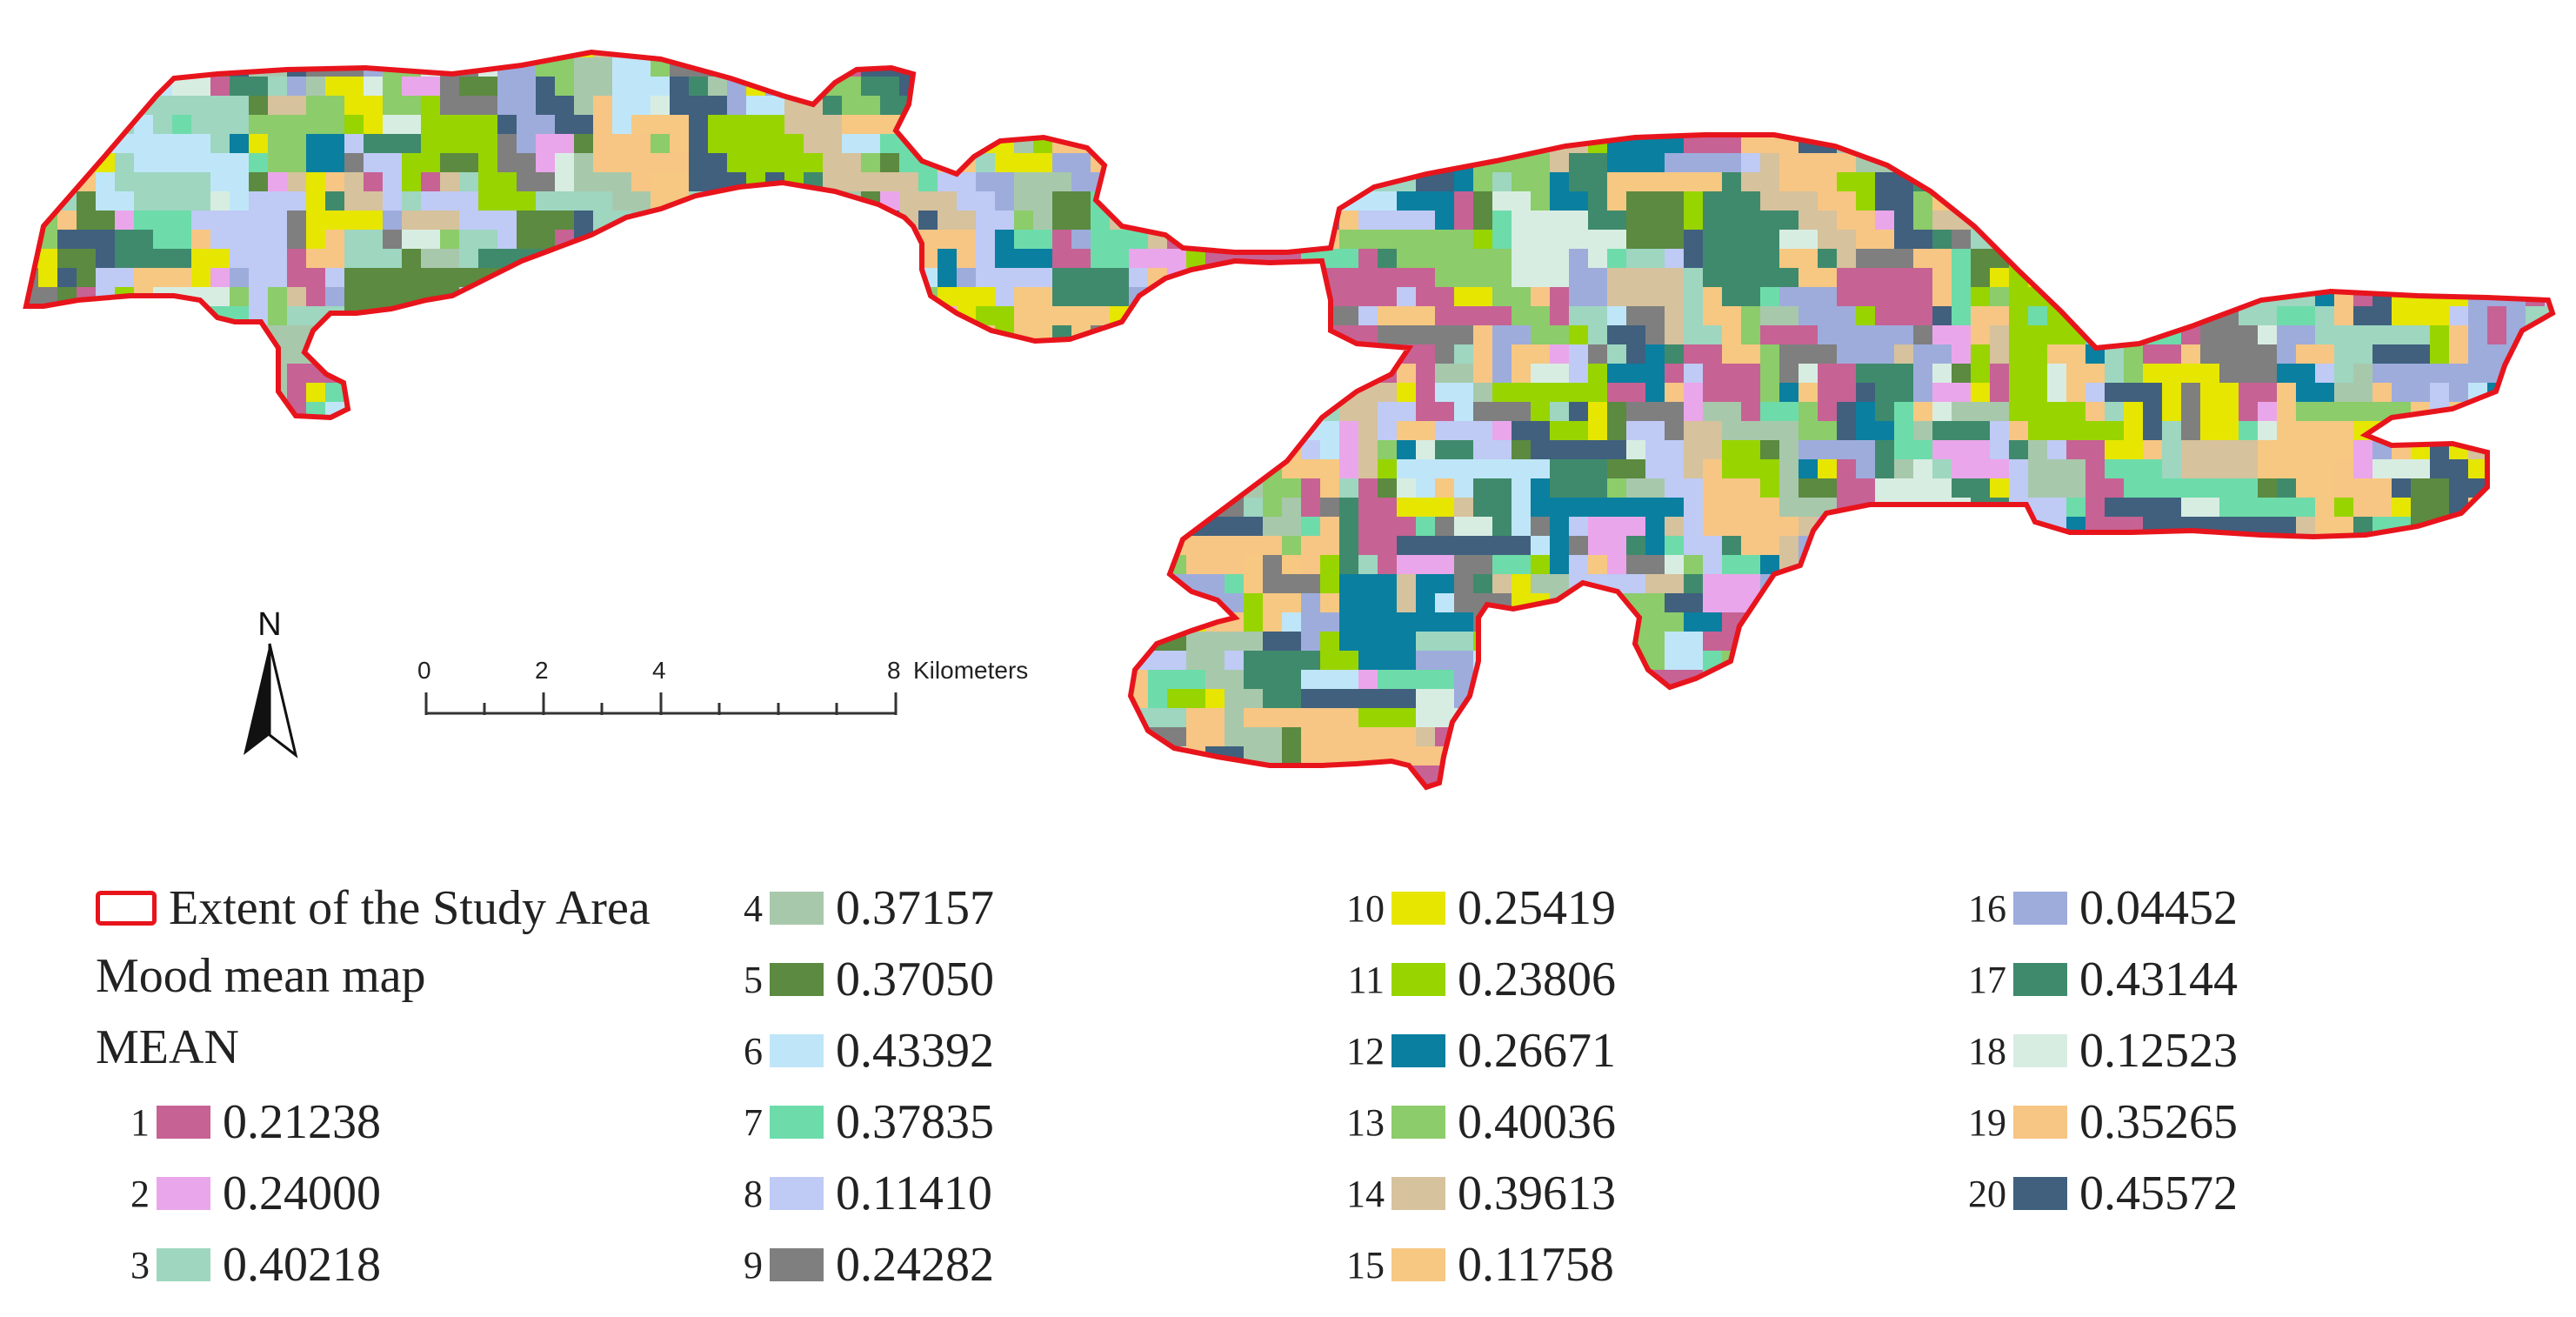  Describe the element at coordinates (753, 1265) in the screenshot. I see `legend-class-id: 9` at that location.